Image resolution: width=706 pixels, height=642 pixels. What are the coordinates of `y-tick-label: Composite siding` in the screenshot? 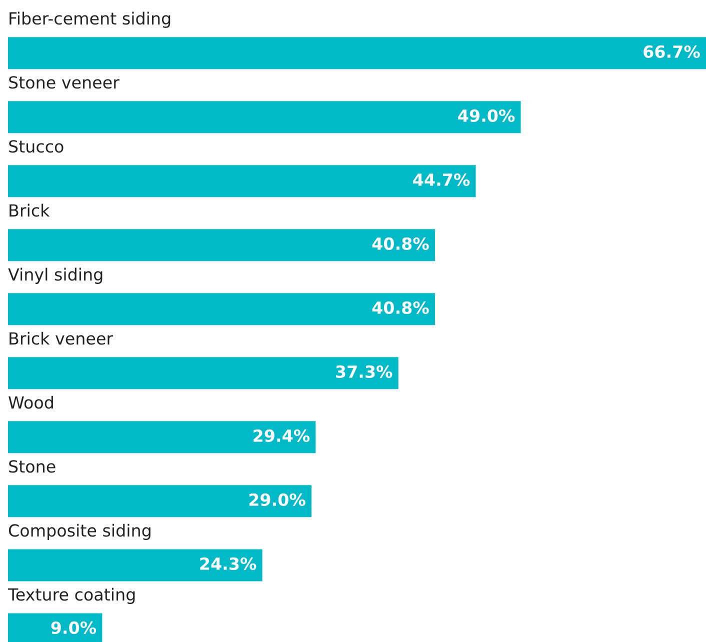 It's located at (79, 532).